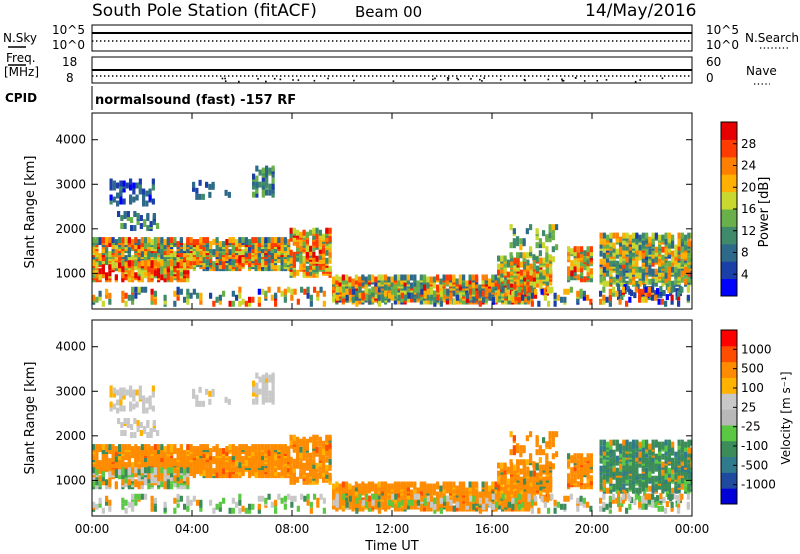 The width and height of the screenshot is (800, 554). What do you see at coordinates (547, 456) in the screenshot?
I see `velocity-cell-1904` at bounding box center [547, 456].